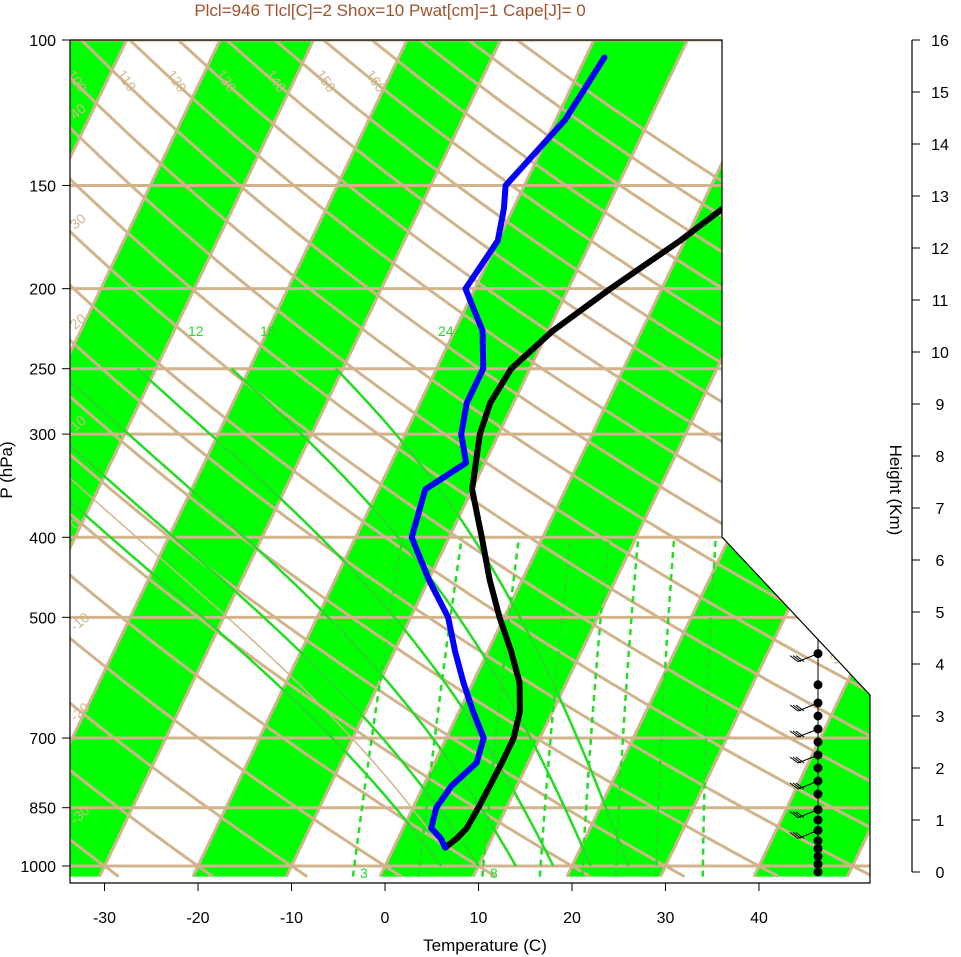  I want to click on height-tick-label: 13, so click(940, 197).